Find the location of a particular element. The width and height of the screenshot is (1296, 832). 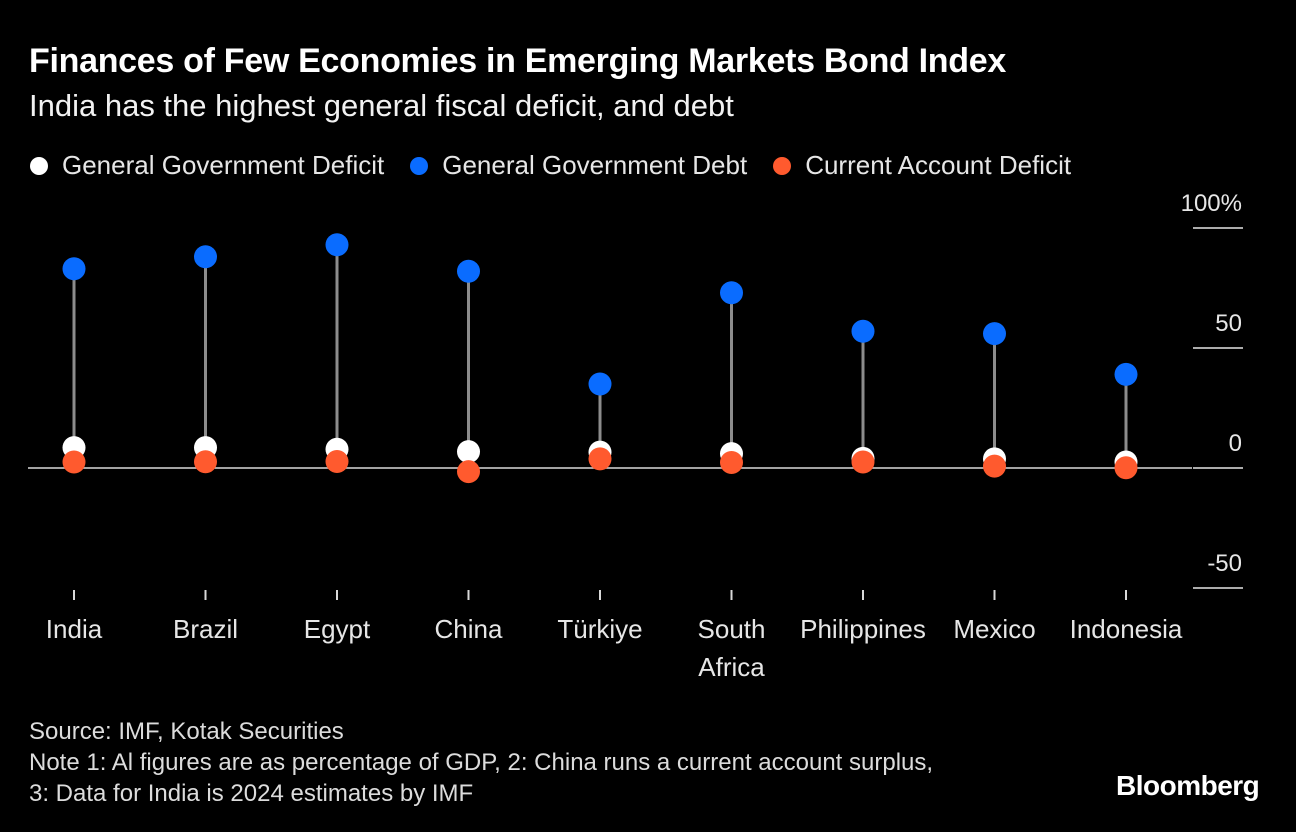

x-tick-label: Brazil is located at coordinates (205, 629).